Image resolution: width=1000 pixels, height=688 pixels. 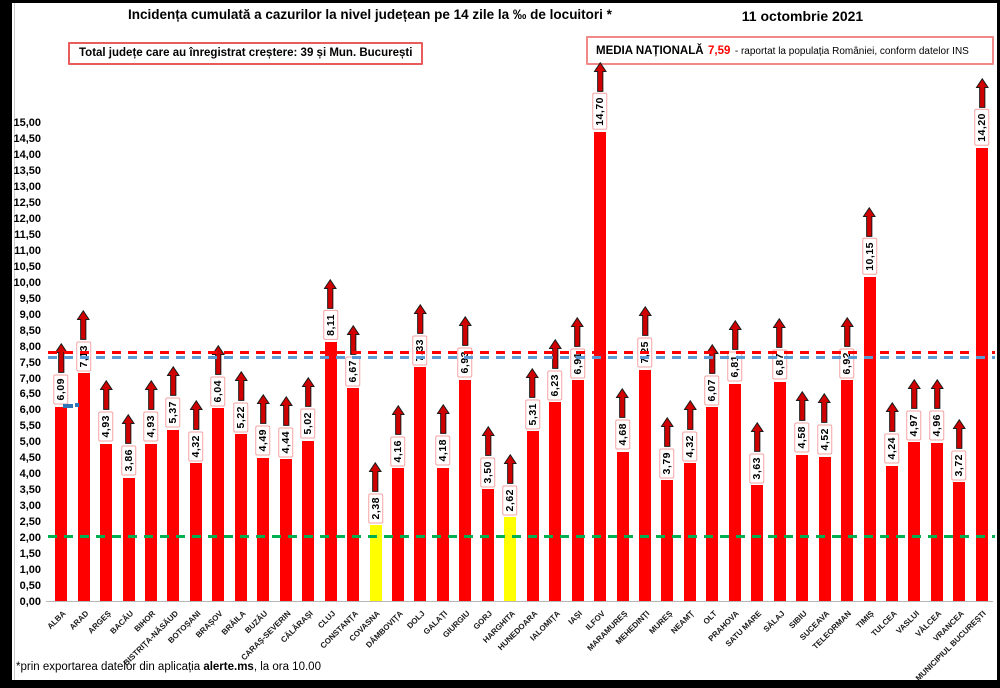 I want to click on bar-group: 6,92 TELEORMAN, so click(x=834, y=376).